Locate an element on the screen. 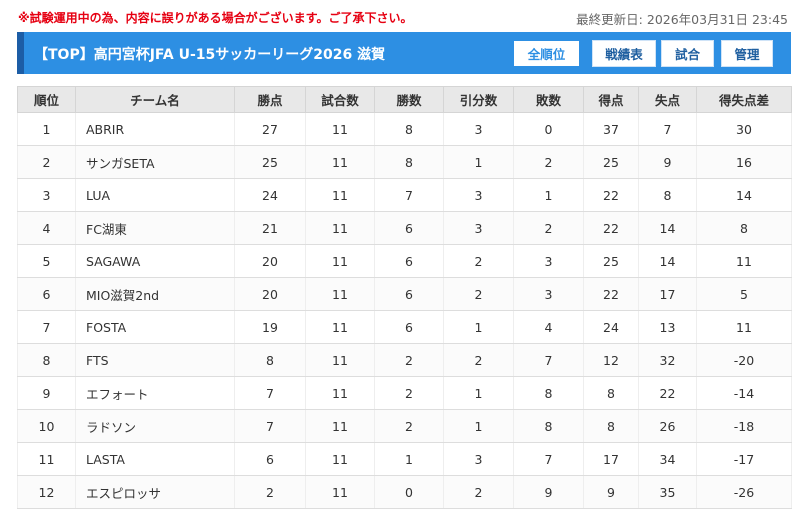 This screenshot has height=512, width=801. cell-goals-against: 13 is located at coordinates (667, 327).